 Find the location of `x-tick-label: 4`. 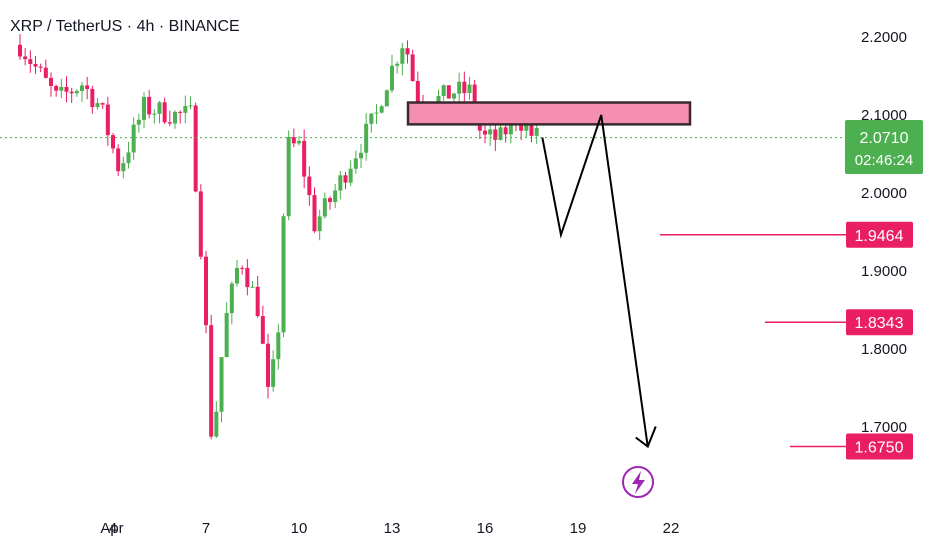

x-tick-label: 4 is located at coordinates (113, 528).